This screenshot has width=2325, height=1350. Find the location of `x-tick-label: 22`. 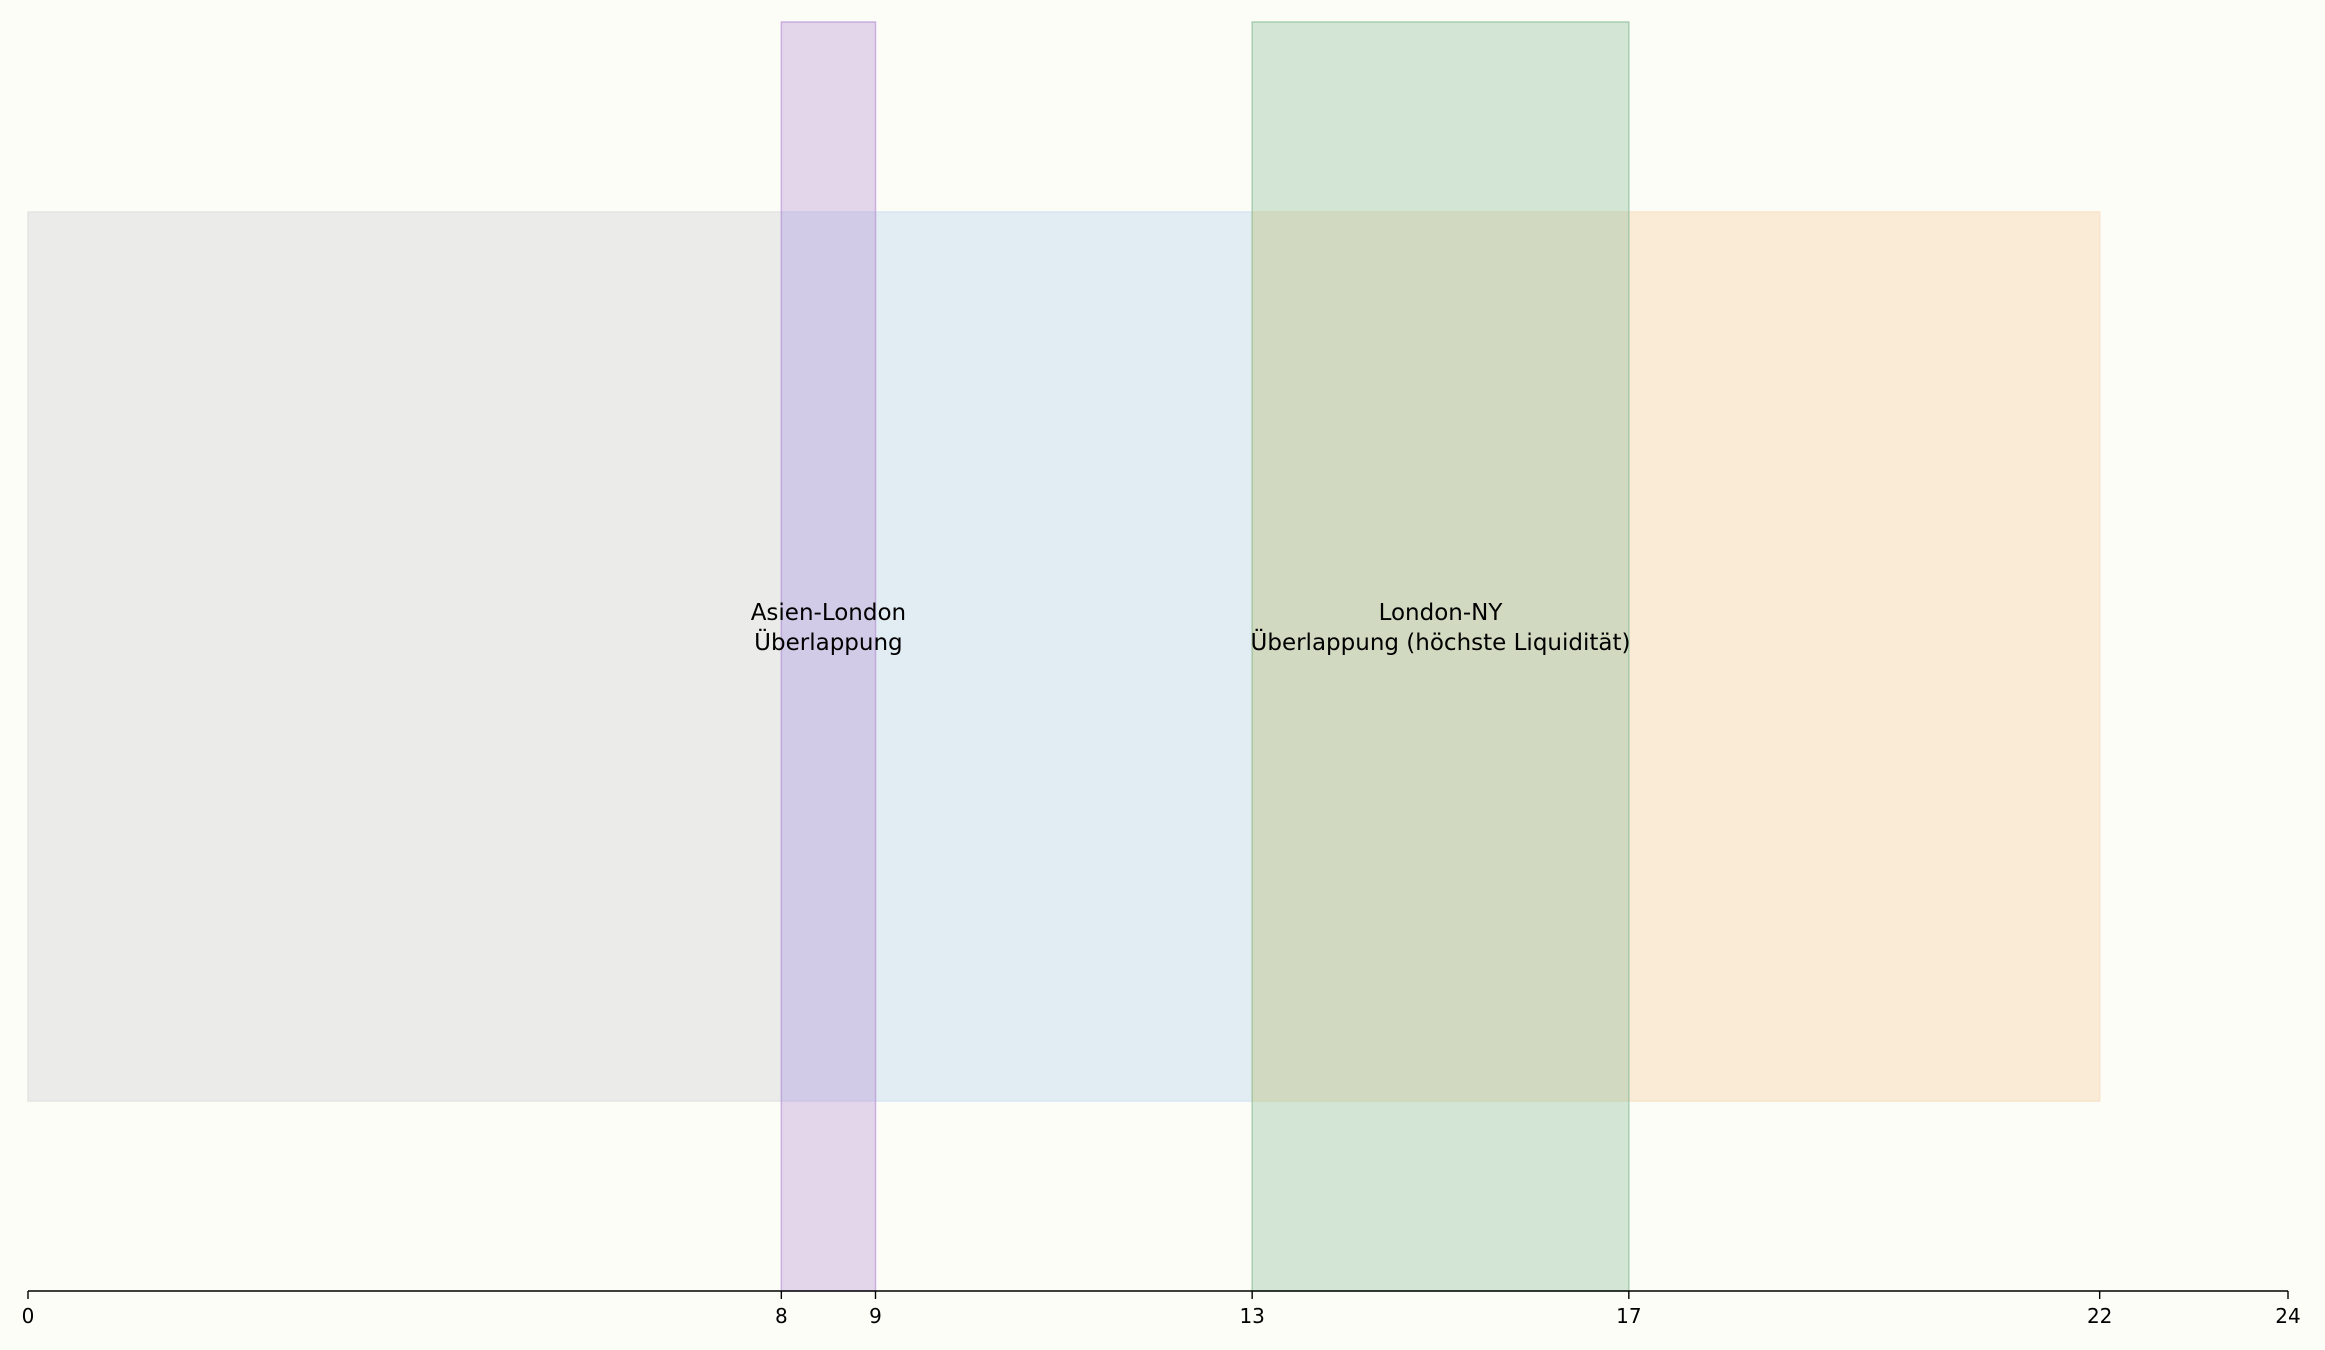

x-tick-label: 22 is located at coordinates (2099, 1316).